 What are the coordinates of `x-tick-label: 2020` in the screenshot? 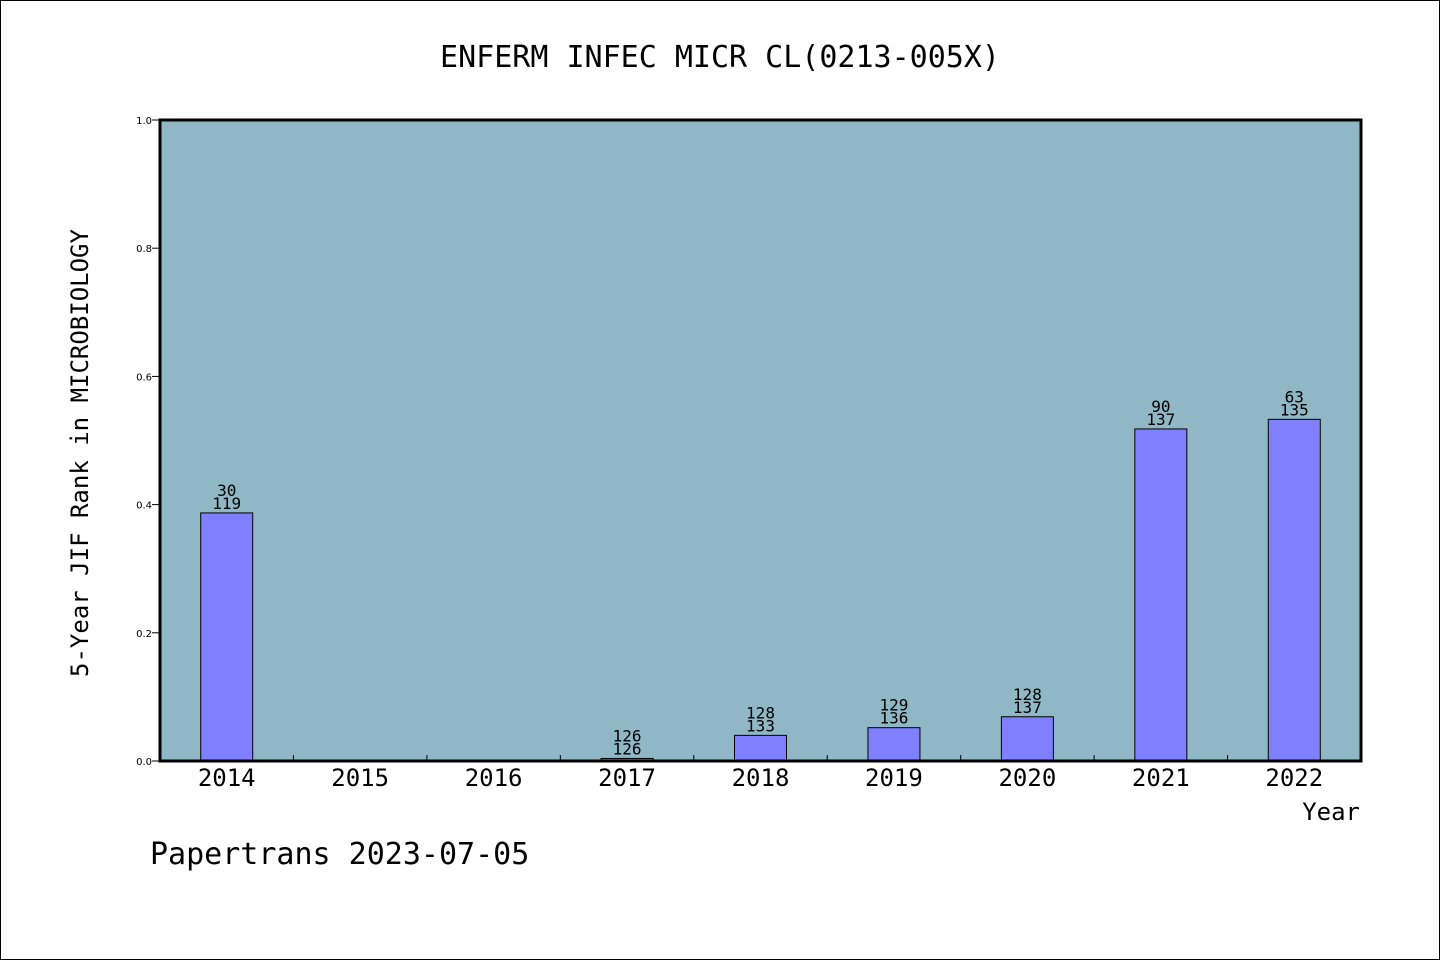 It's located at (1027, 778).